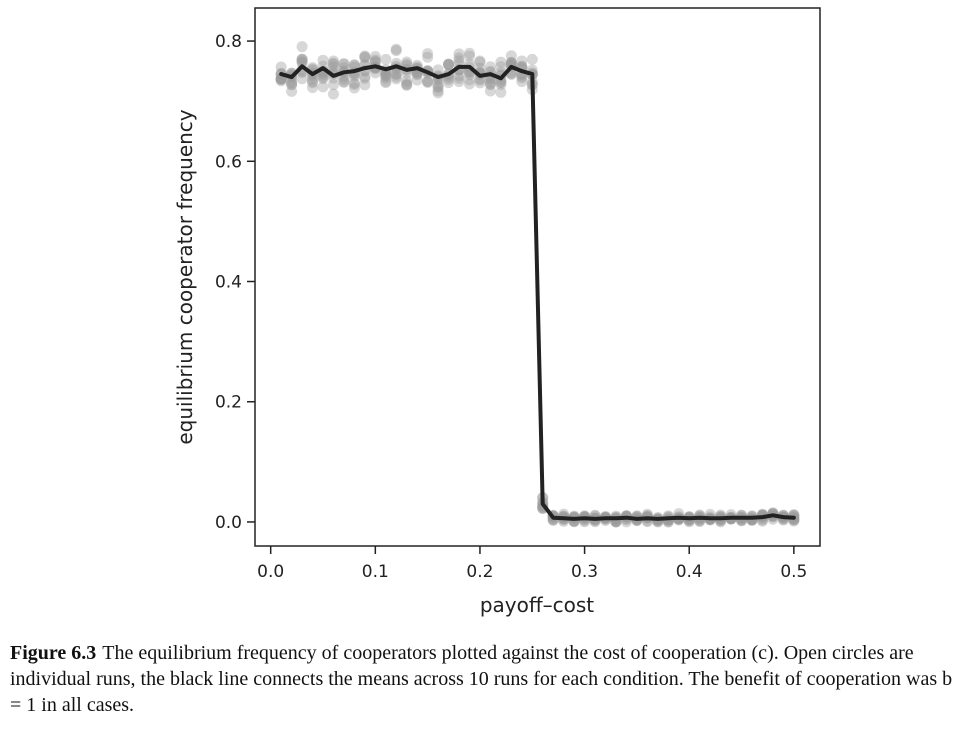  Describe the element at coordinates (228, 403) in the screenshot. I see `y-tick-label: 0.2` at that location.